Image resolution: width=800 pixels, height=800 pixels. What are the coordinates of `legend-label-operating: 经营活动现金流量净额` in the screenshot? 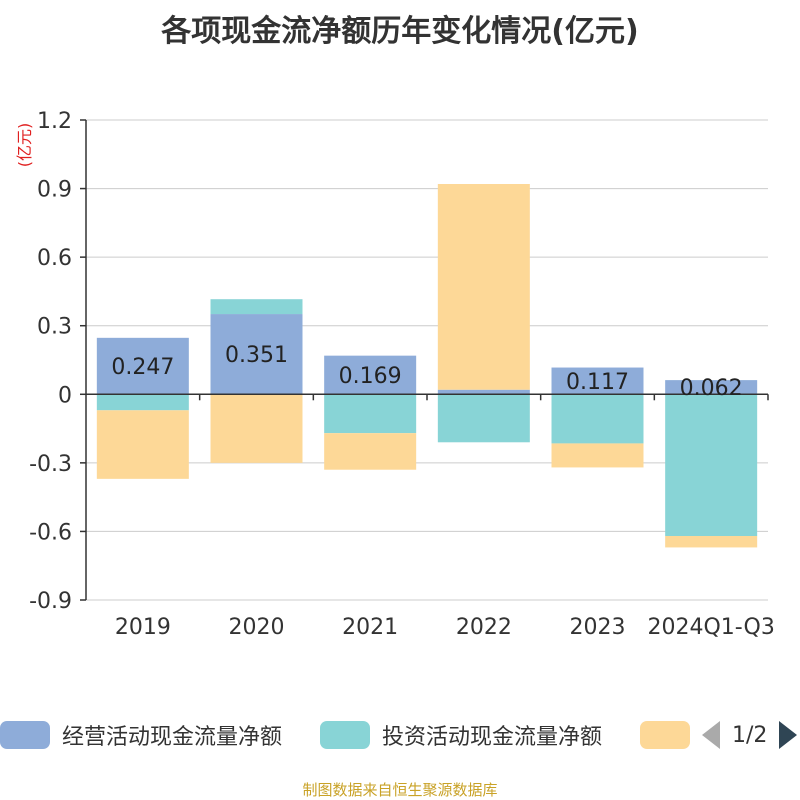 It's located at (172, 737).